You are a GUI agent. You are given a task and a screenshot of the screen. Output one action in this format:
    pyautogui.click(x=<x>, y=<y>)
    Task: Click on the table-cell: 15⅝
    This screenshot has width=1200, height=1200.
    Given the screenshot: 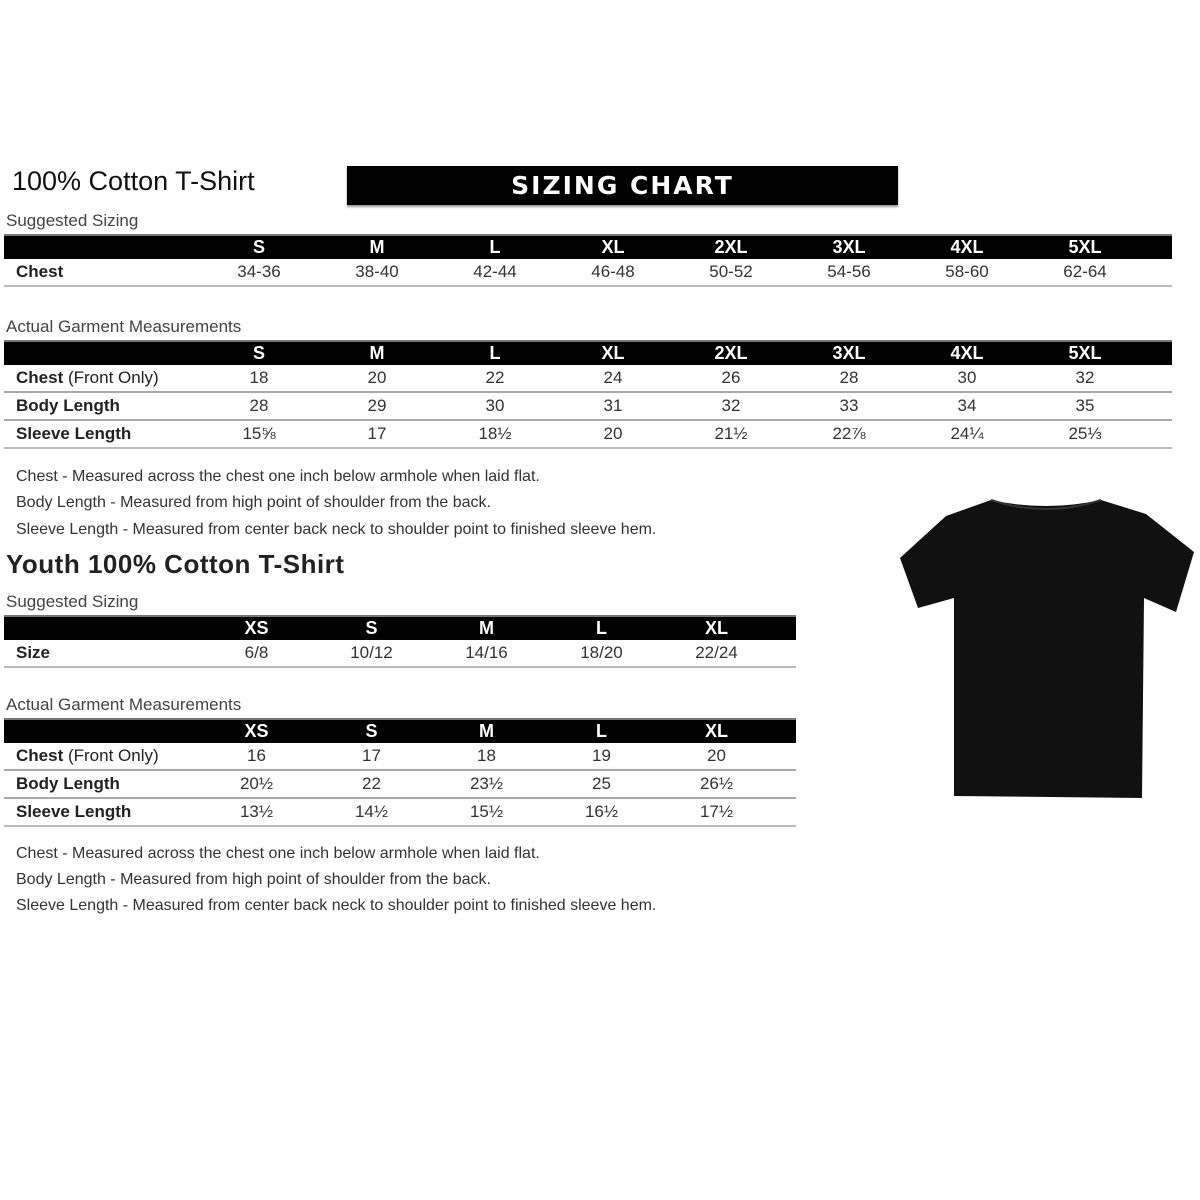 What is the action you would take?
    pyautogui.click(x=259, y=433)
    